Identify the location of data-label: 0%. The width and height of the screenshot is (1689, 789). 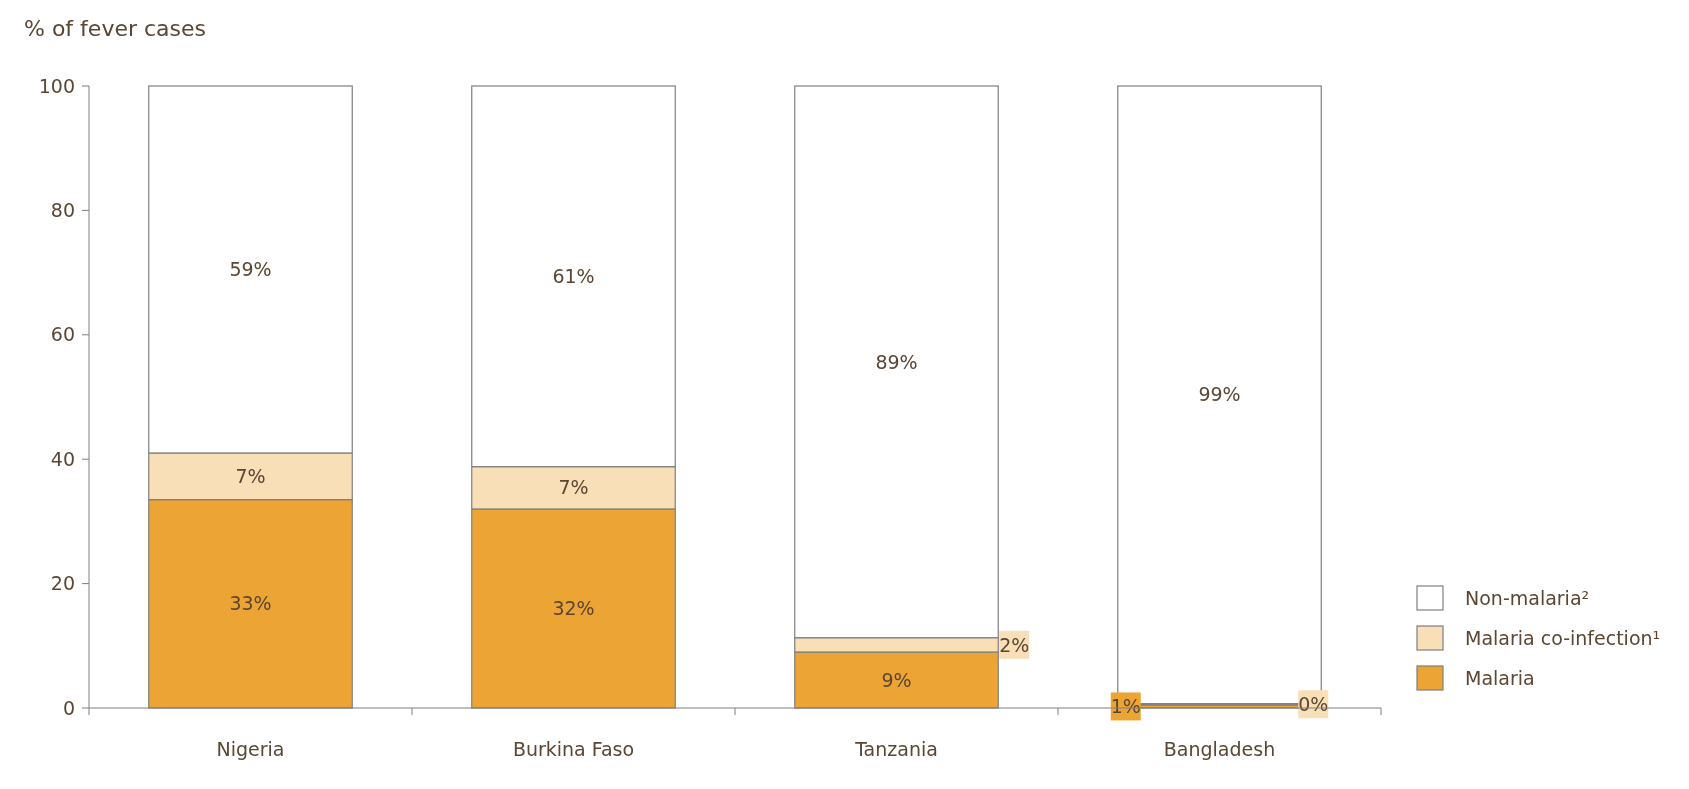
(1313, 703).